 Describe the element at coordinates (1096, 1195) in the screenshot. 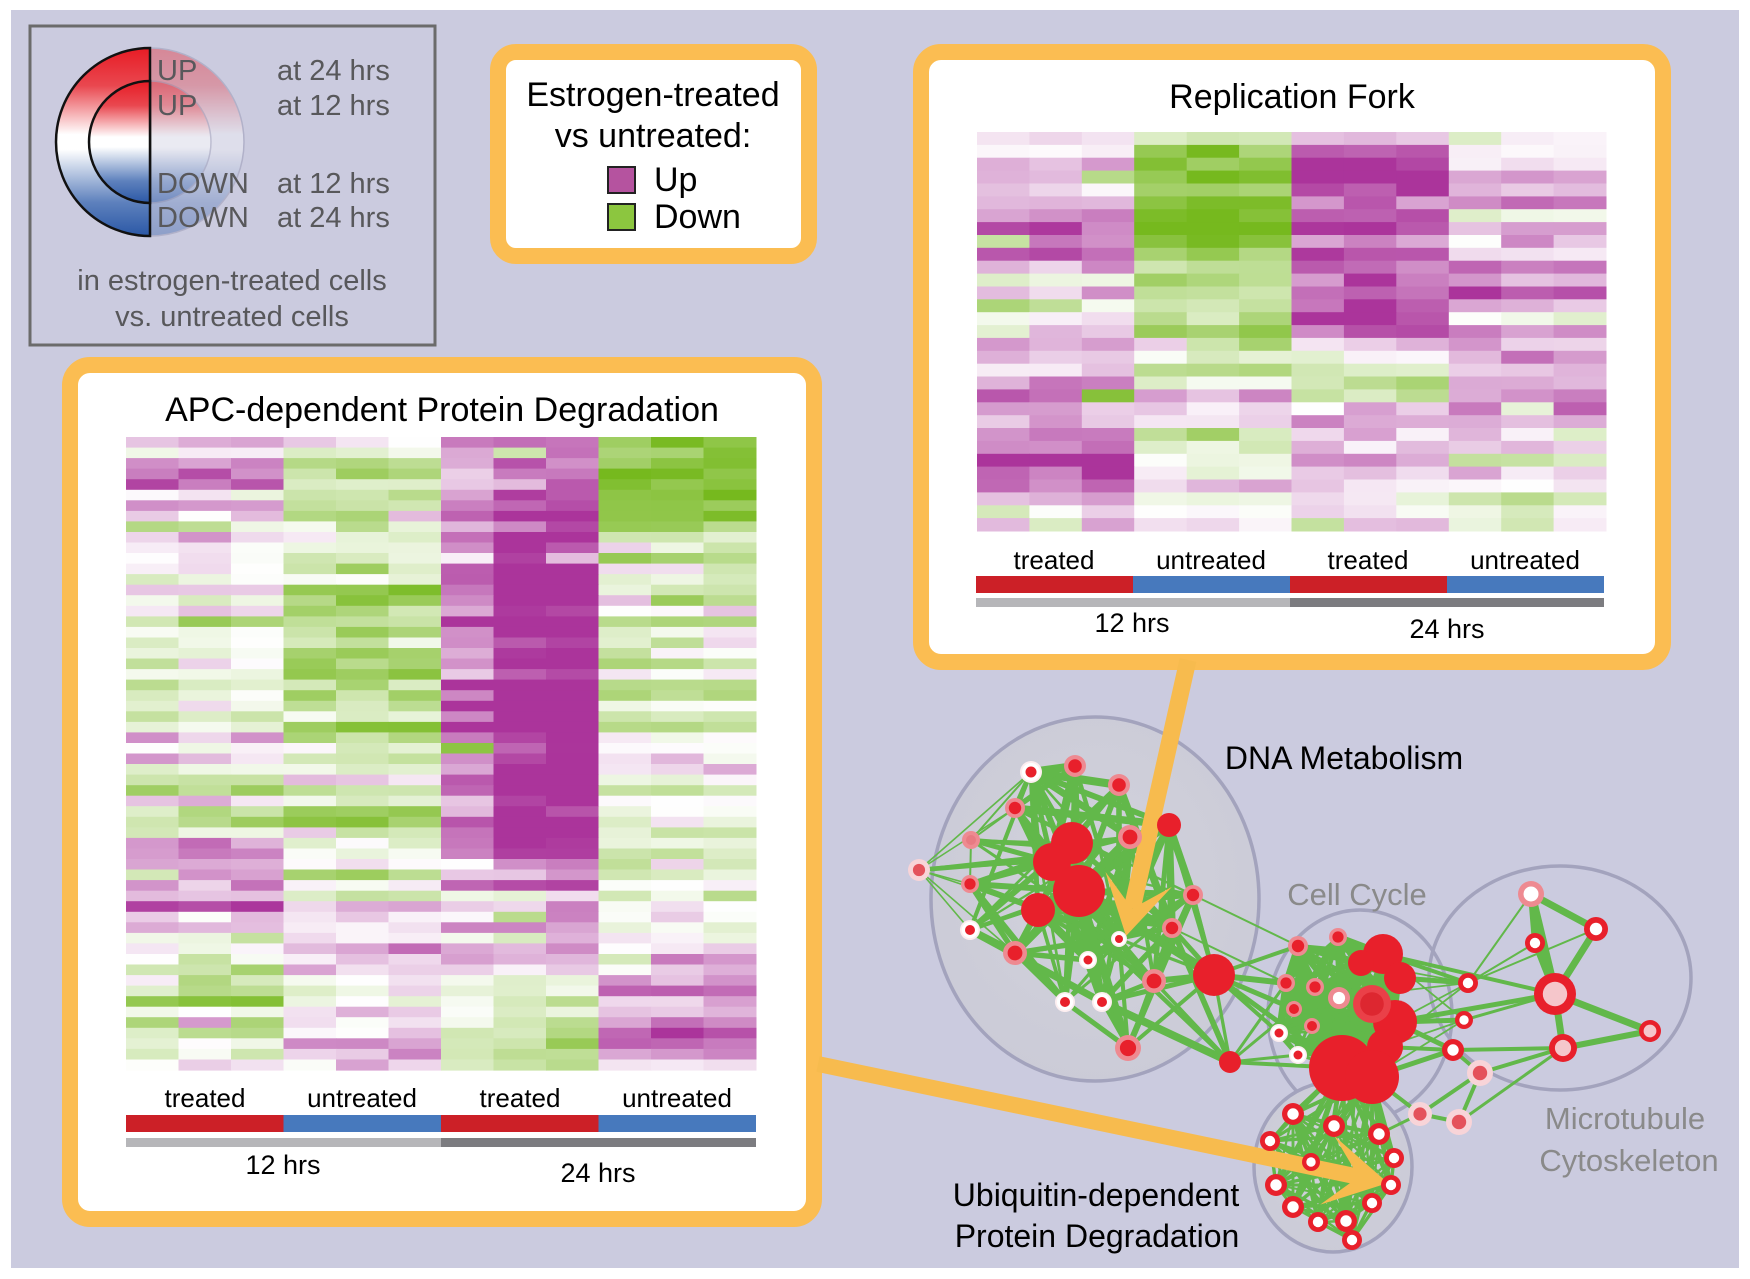

I see `svg-text: Ubiquitin-dependent` at that location.